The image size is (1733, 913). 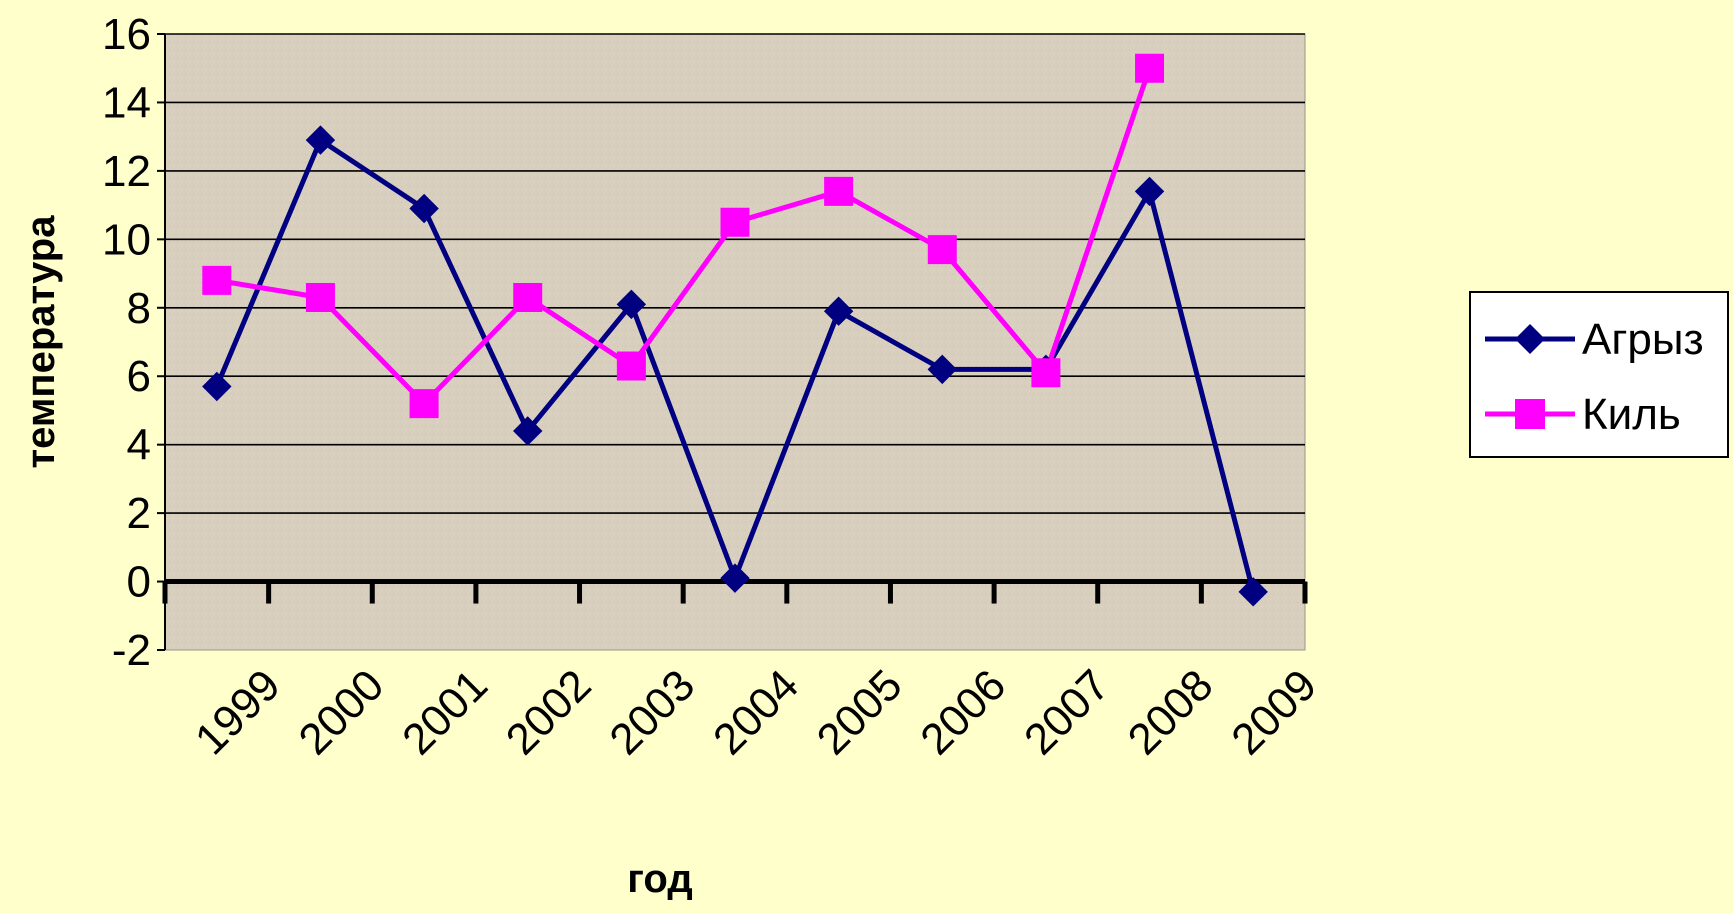 What do you see at coordinates (963, 712) in the screenshot?
I see `x-tick-label: 2006` at bounding box center [963, 712].